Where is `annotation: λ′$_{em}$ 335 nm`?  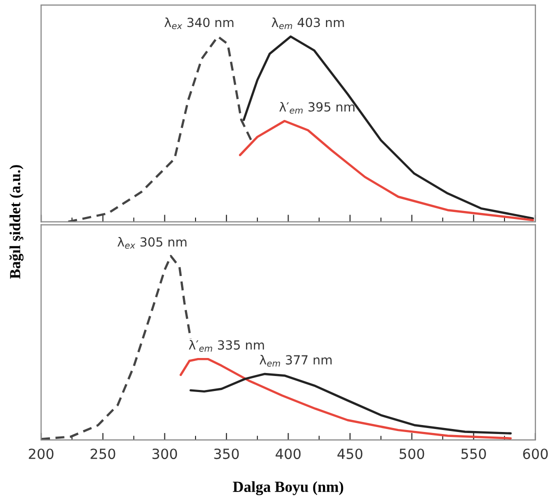
annotation: λ′$_{em}$ 335 nm is located at coordinates (226, 346).